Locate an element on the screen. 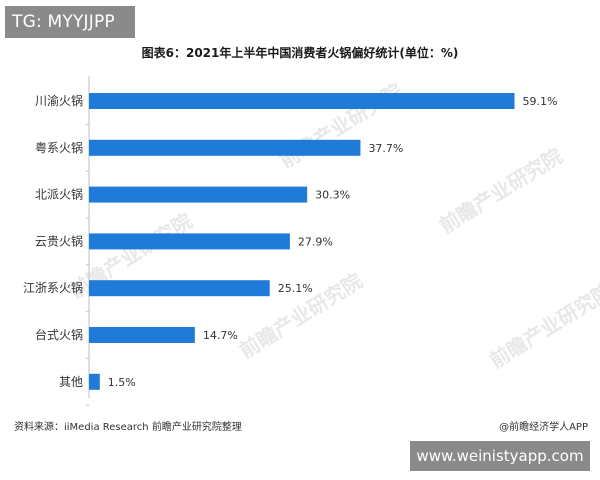 The width and height of the screenshot is (600, 480). category-label: 台式火锅 is located at coordinates (59, 334).